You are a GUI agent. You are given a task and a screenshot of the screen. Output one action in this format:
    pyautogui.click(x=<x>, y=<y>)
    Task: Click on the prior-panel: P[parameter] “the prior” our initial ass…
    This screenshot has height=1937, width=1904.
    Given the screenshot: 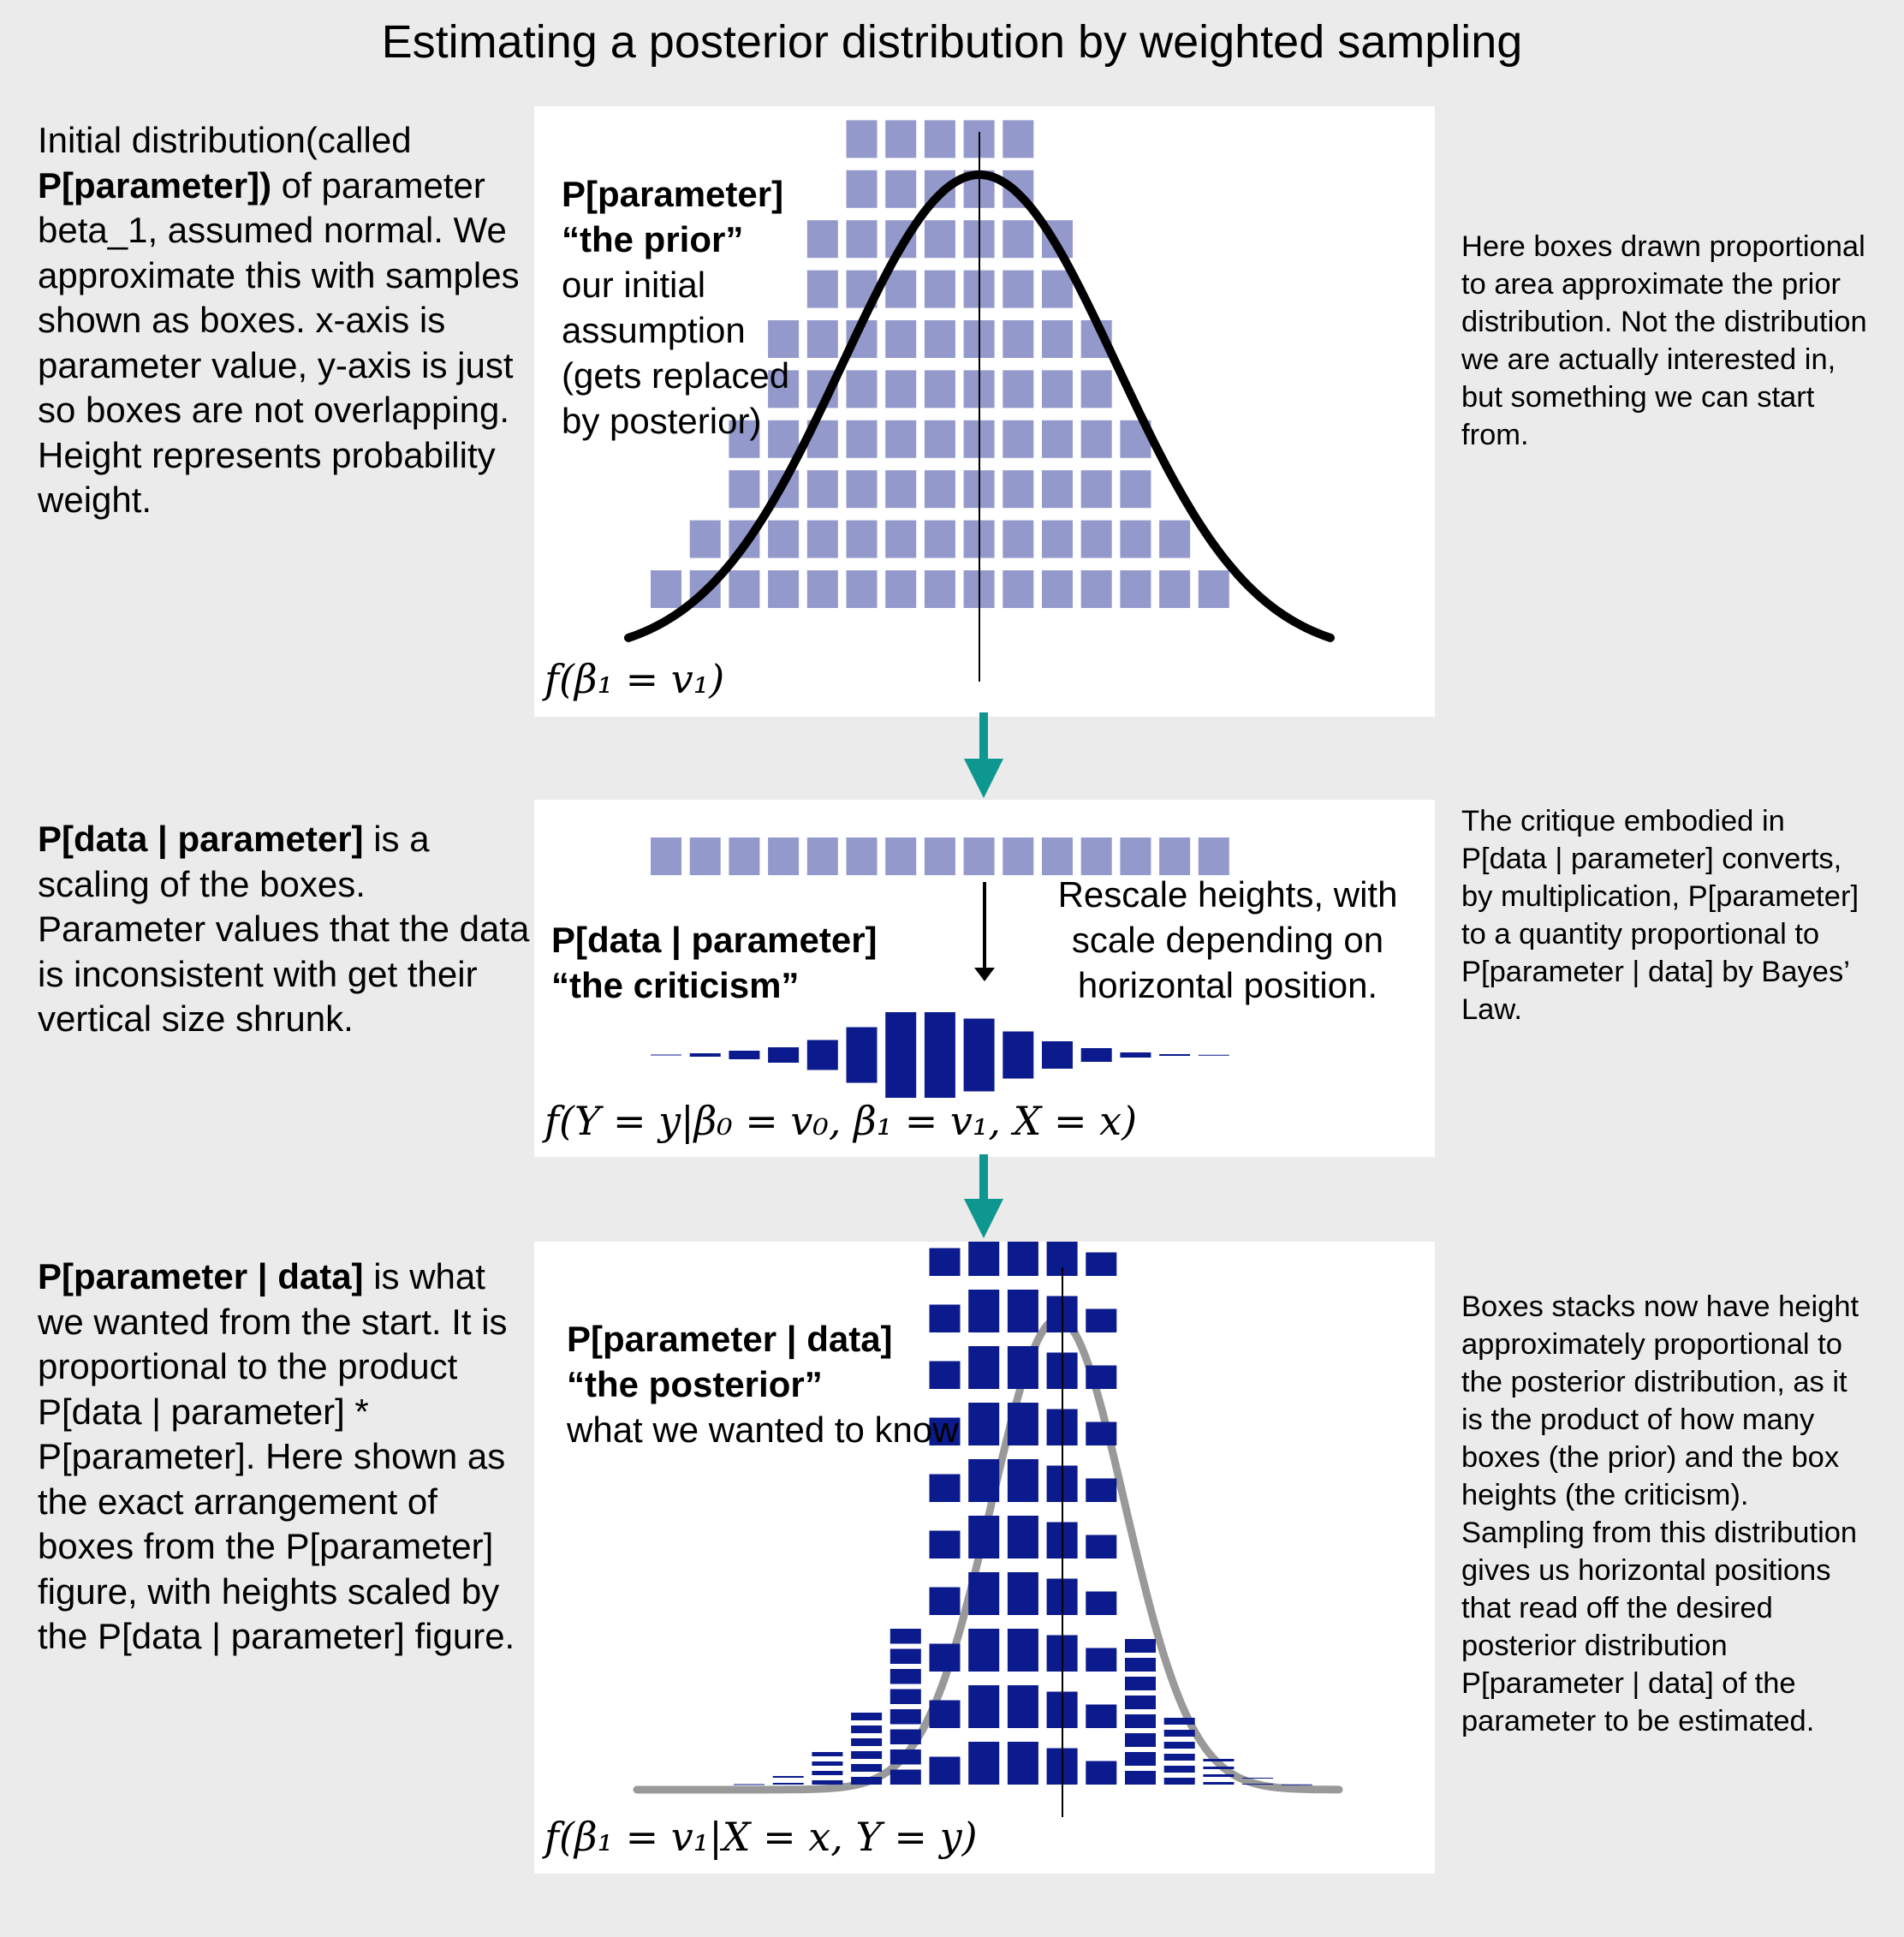 What is the action you would take?
    pyautogui.click(x=984, y=412)
    